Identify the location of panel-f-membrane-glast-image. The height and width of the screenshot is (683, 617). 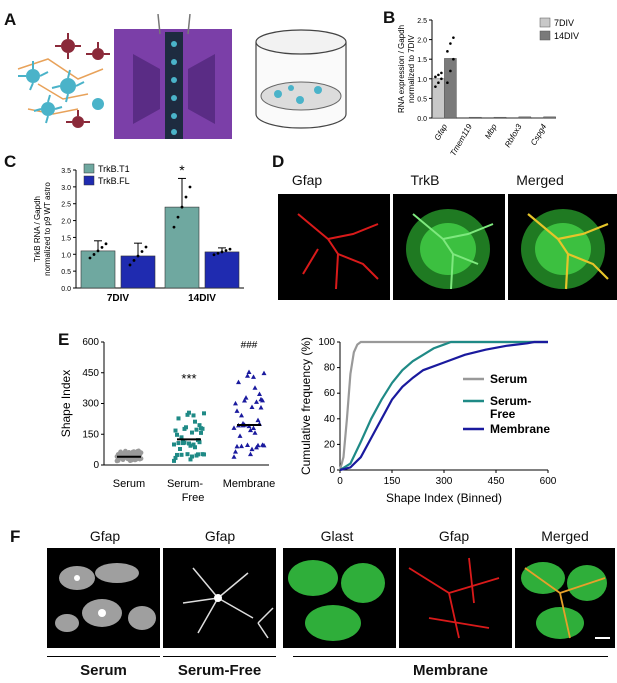
(339, 598).